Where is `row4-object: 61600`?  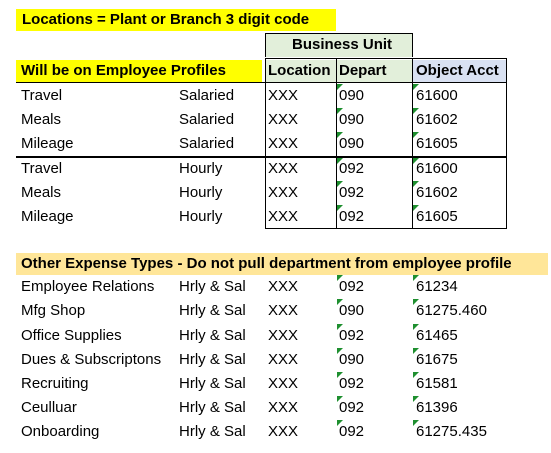
row4-object: 61600 is located at coordinates (437, 168).